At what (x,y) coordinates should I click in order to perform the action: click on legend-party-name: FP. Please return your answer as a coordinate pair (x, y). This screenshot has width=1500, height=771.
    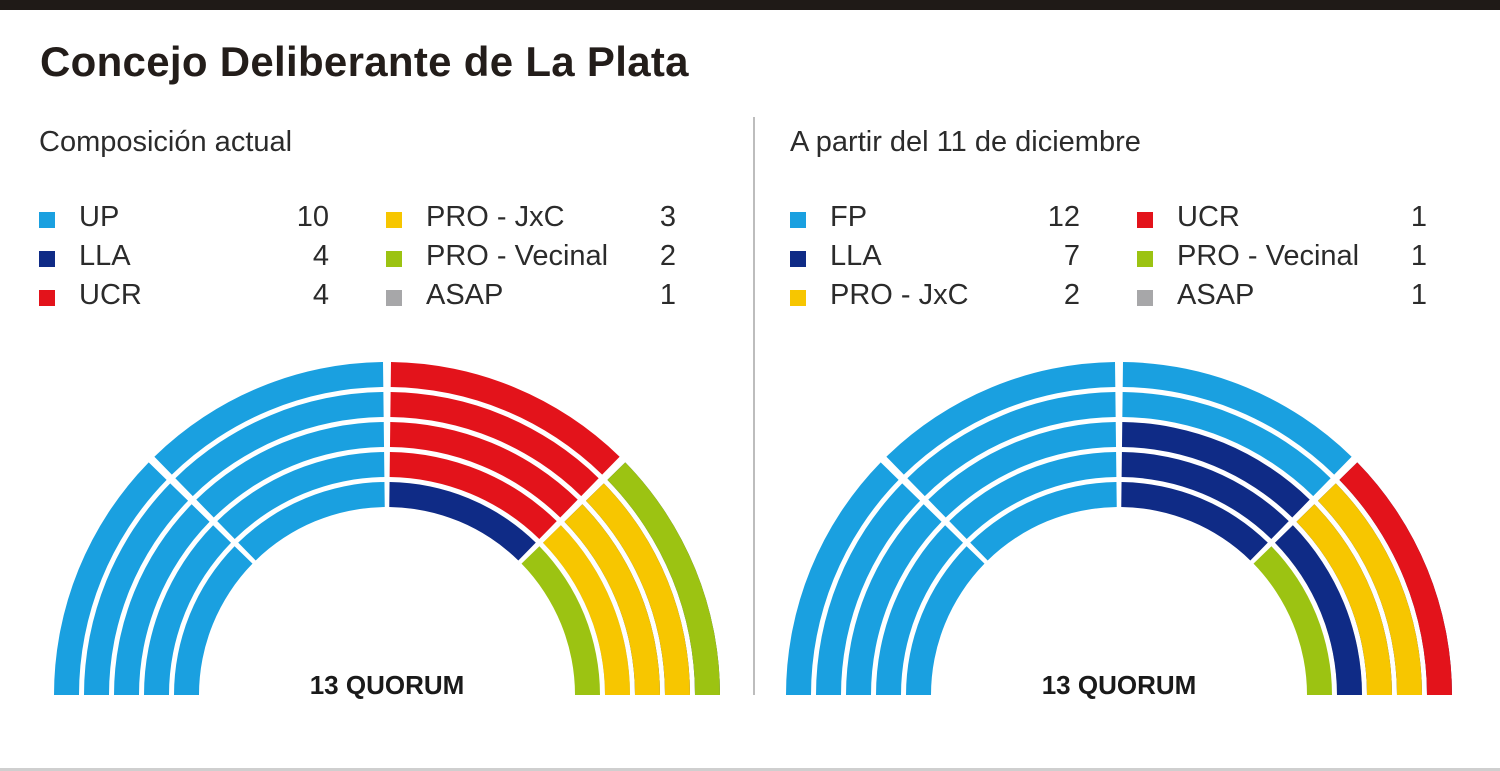
    Looking at the image, I should click on (849, 217).